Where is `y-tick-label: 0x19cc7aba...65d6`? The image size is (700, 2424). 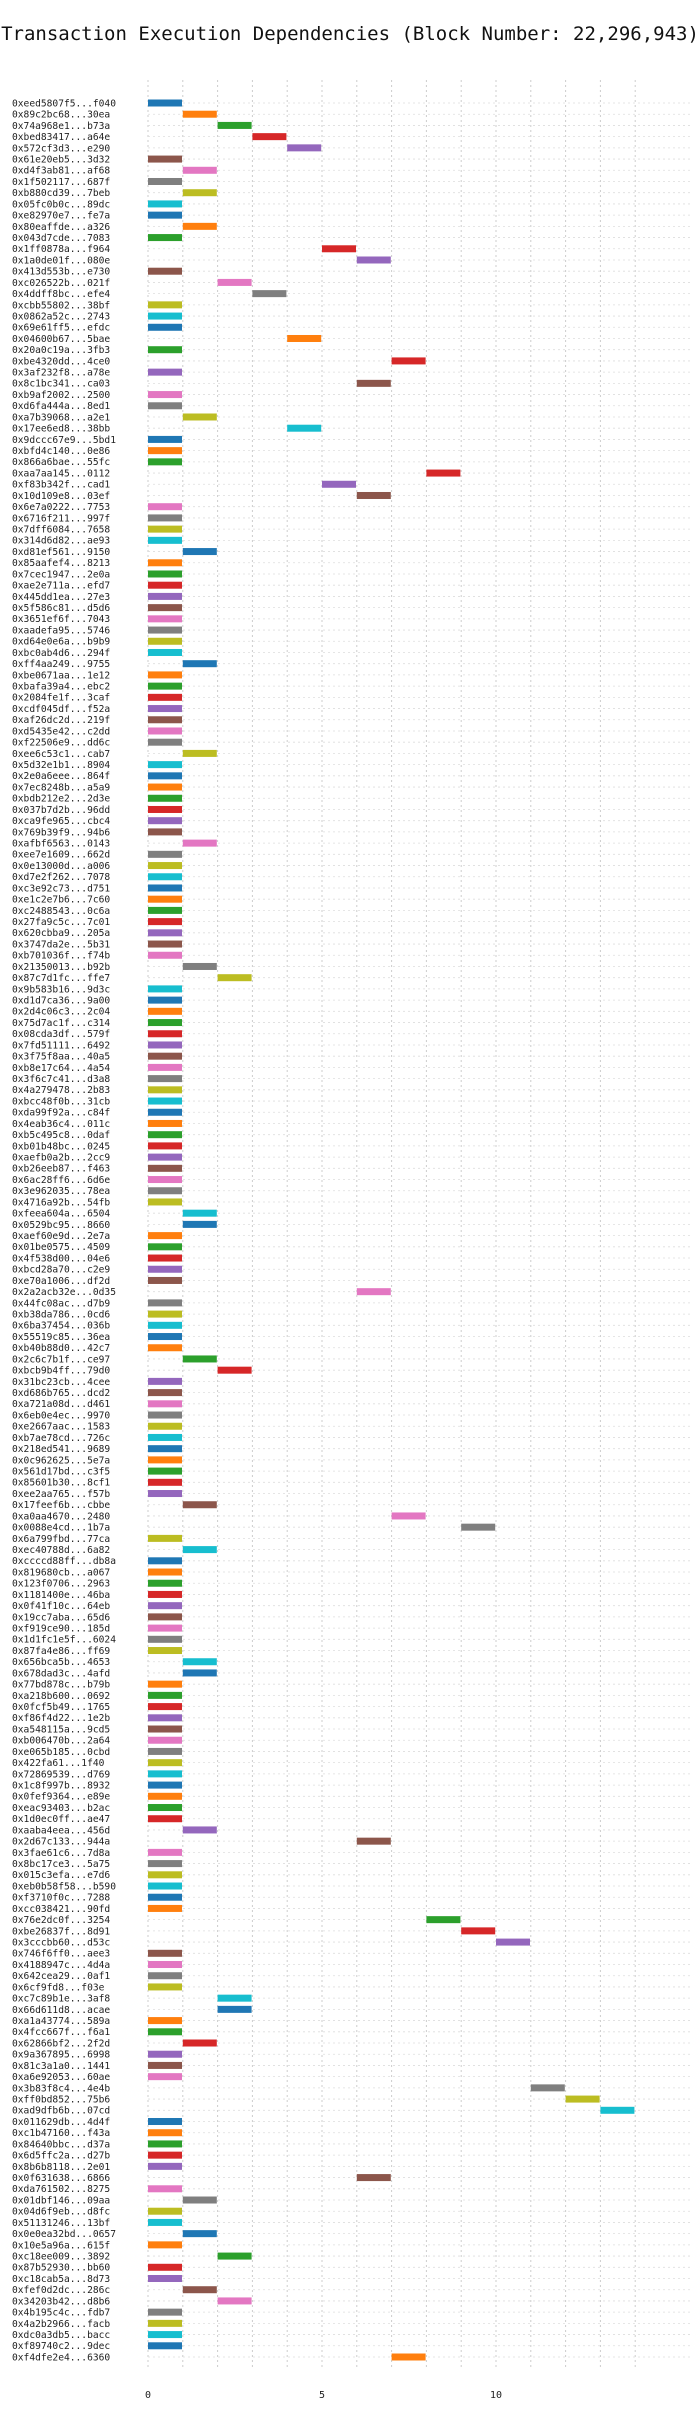
y-tick-label: 0x19cc7aba...65d6 is located at coordinates (61, 1617).